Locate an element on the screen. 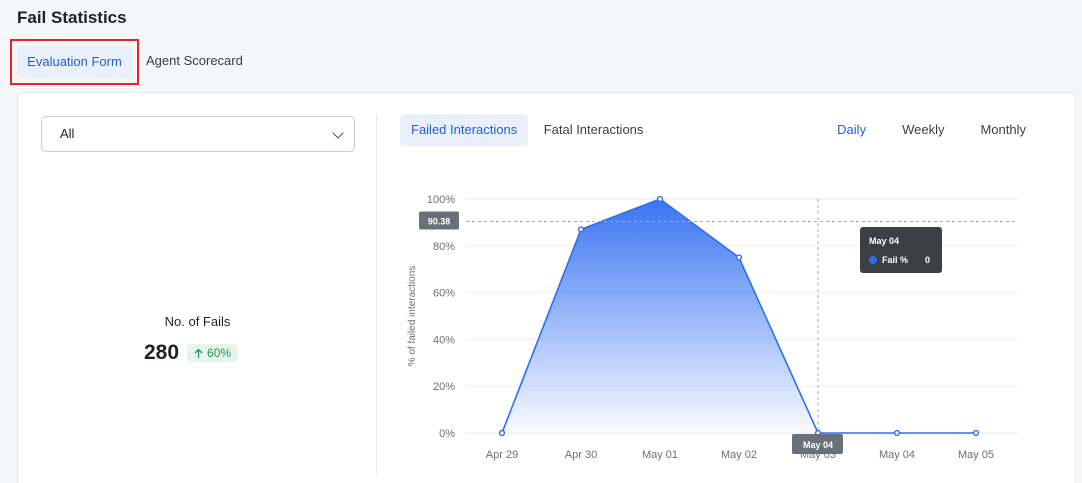  panel-divider is located at coordinates (376, 295).